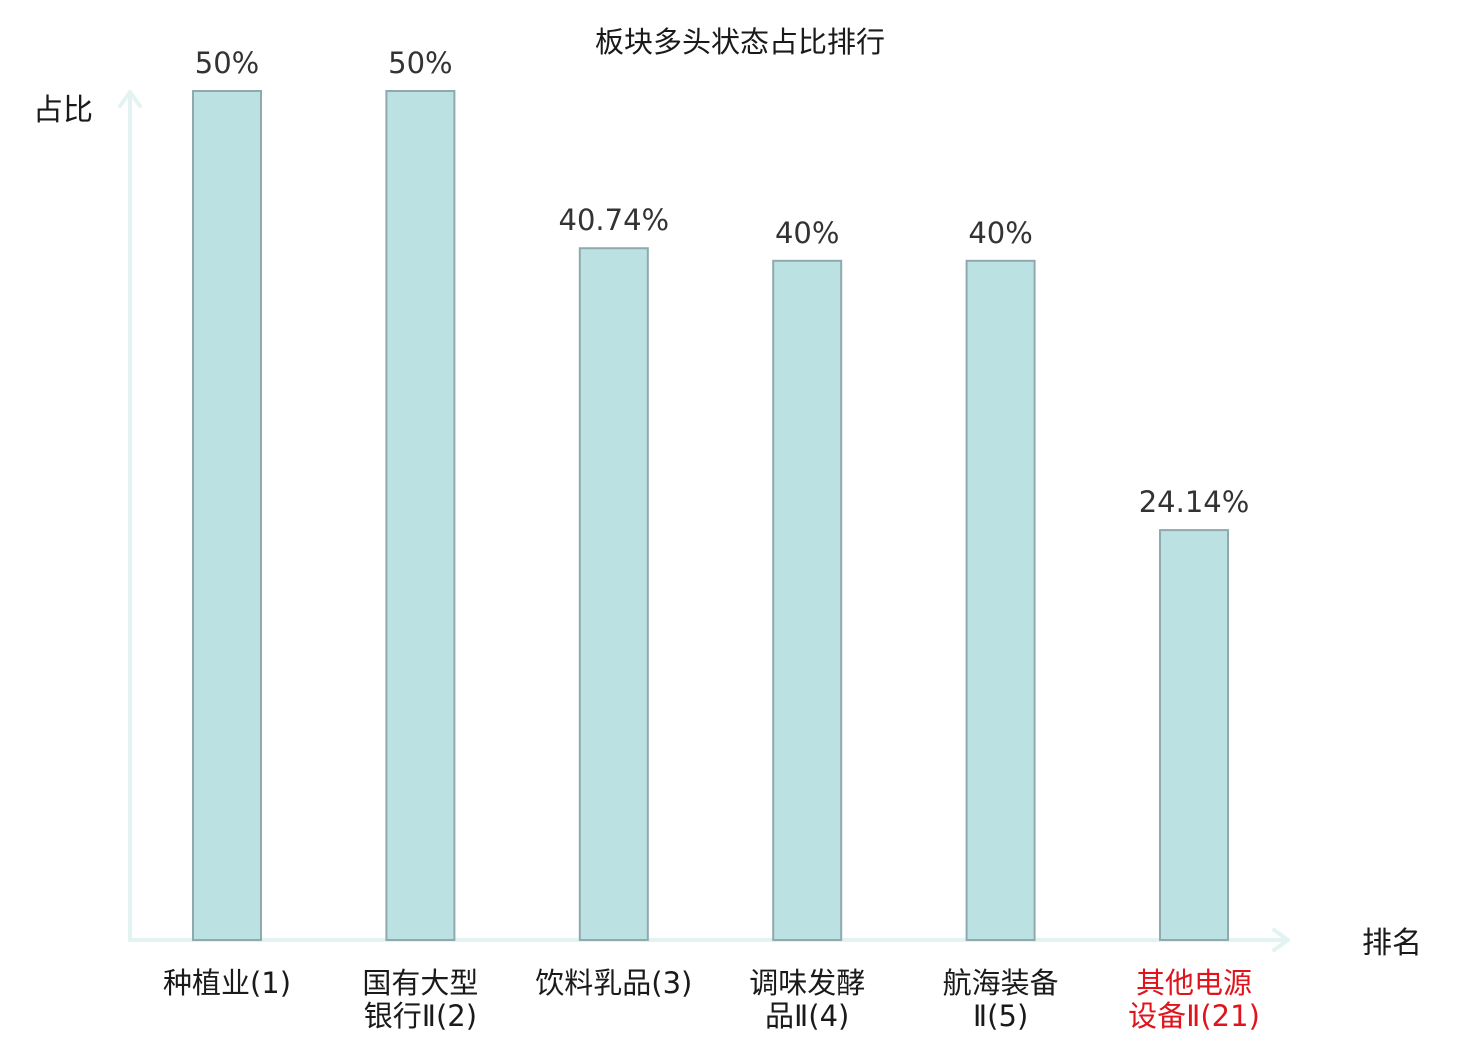  What do you see at coordinates (1194, 502) in the screenshot?
I see `data-label-6: 24.14%` at bounding box center [1194, 502].